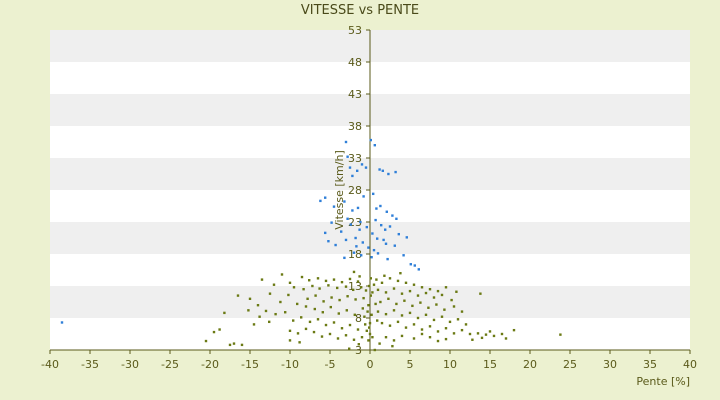 The height and width of the screenshot is (400, 720). I want to click on x-tick-label: 35, so click(650, 364).